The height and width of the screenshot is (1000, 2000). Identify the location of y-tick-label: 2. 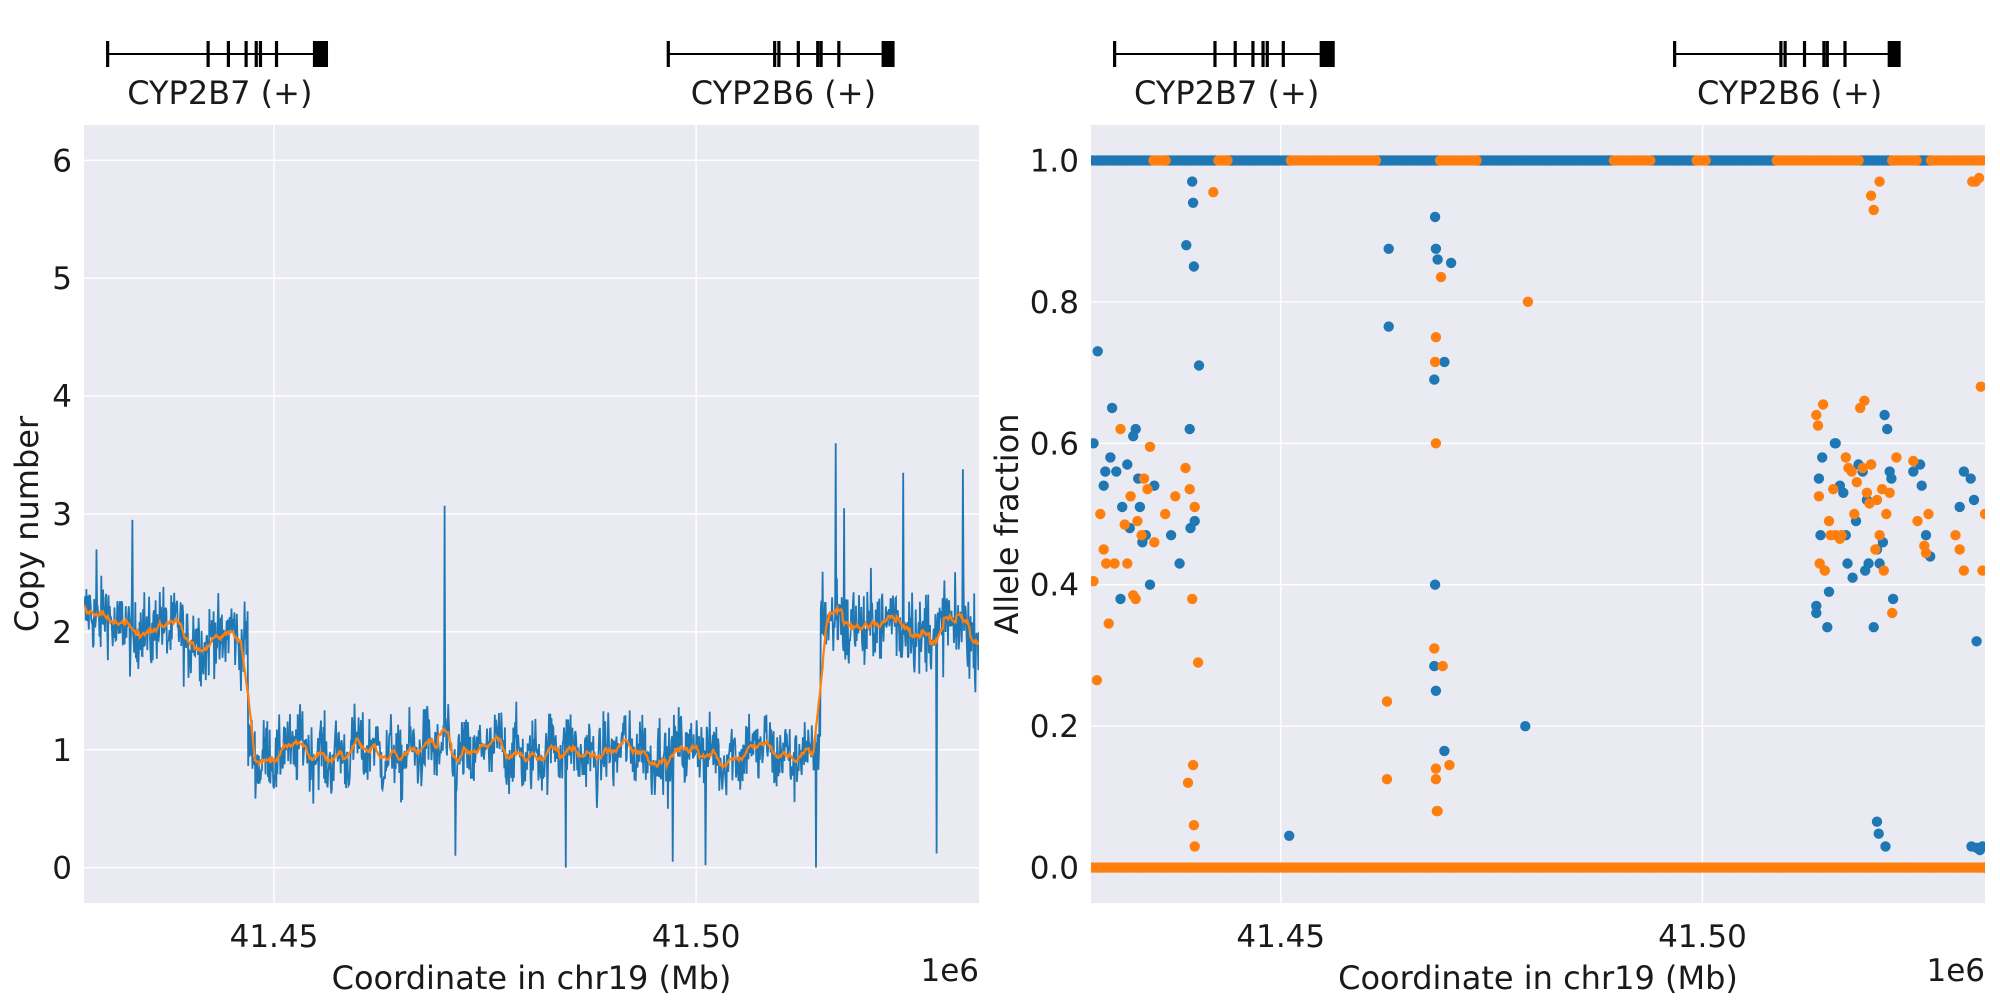
(62, 633).